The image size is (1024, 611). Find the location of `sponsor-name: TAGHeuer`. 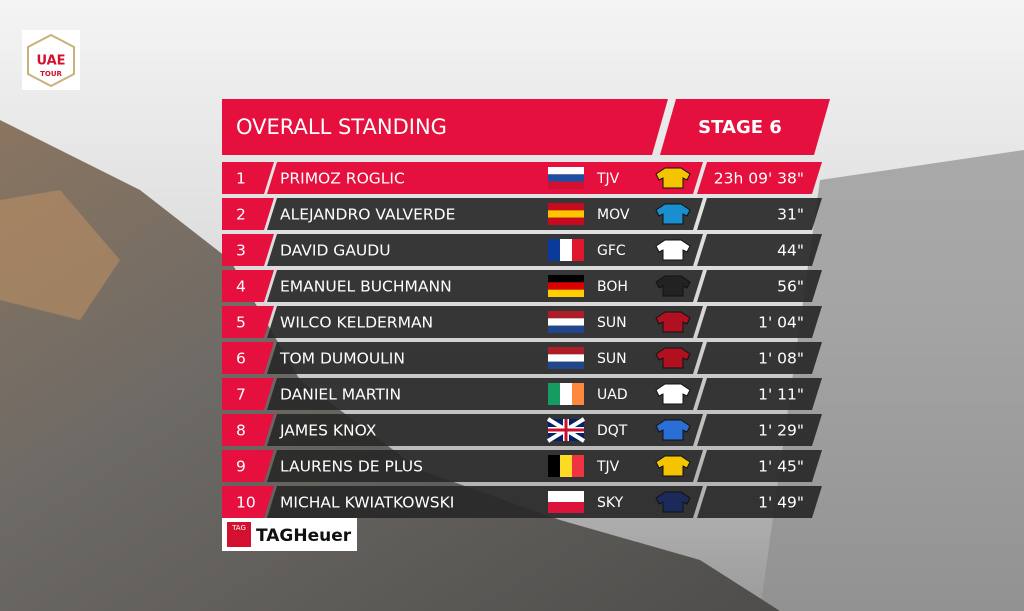

sponsor-name: TAGHeuer is located at coordinates (304, 536).